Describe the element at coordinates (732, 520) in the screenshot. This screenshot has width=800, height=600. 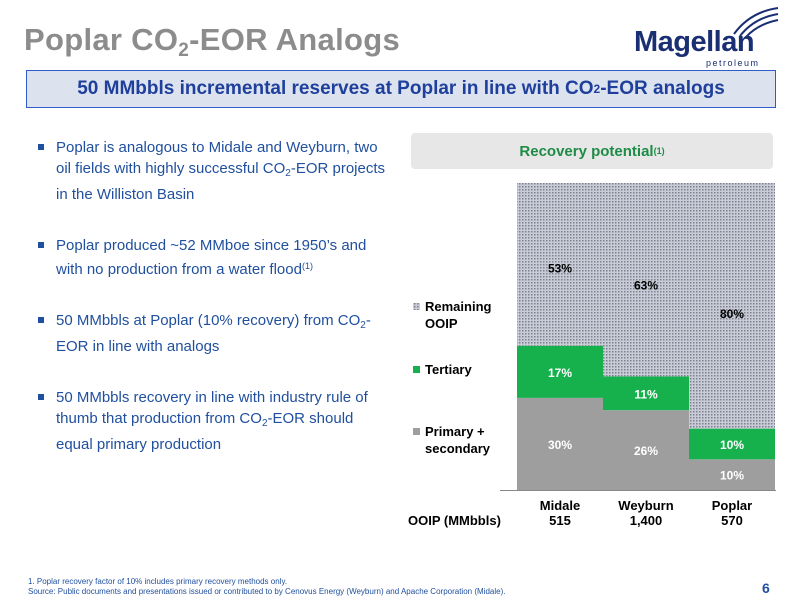
I see `x-tick-value: 570` at that location.